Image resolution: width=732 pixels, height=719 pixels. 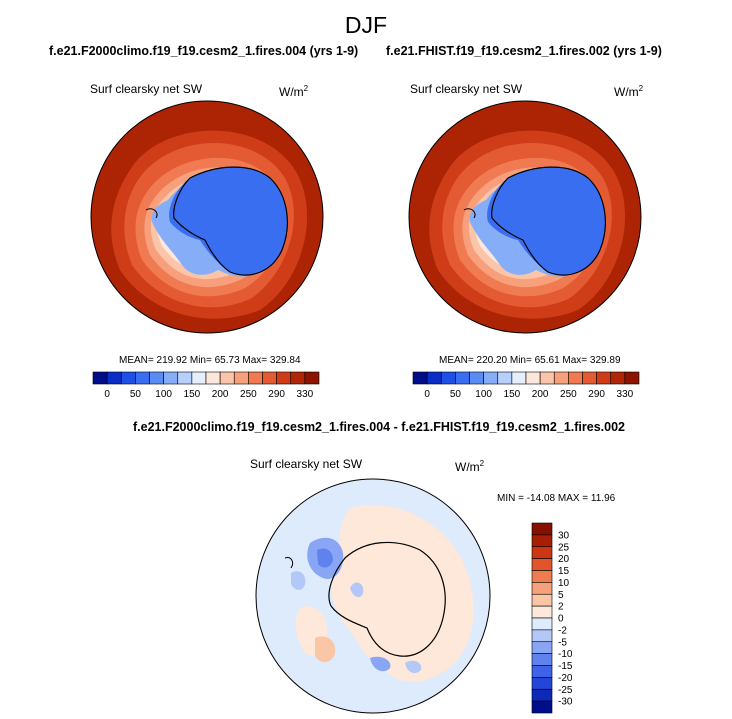 What do you see at coordinates (294, 91) in the screenshot?
I see `left-unit-label: W/m2` at bounding box center [294, 91].